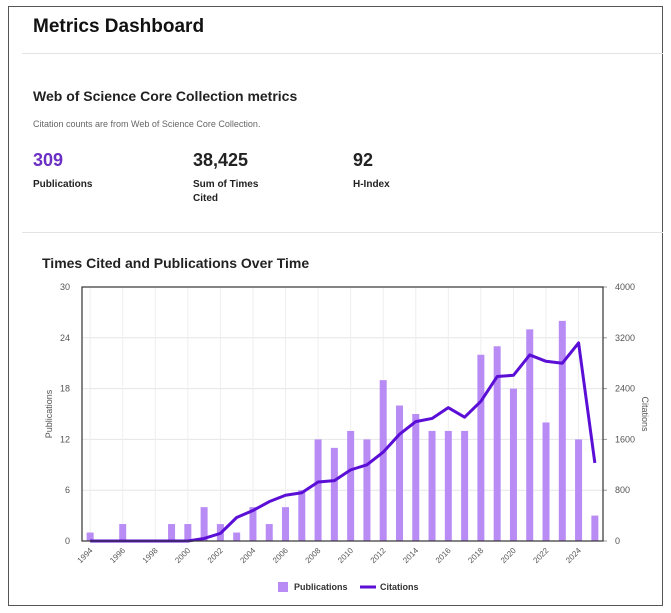 The width and height of the screenshot is (671, 613). I want to click on x-tick-label: 2020, so click(508, 555).